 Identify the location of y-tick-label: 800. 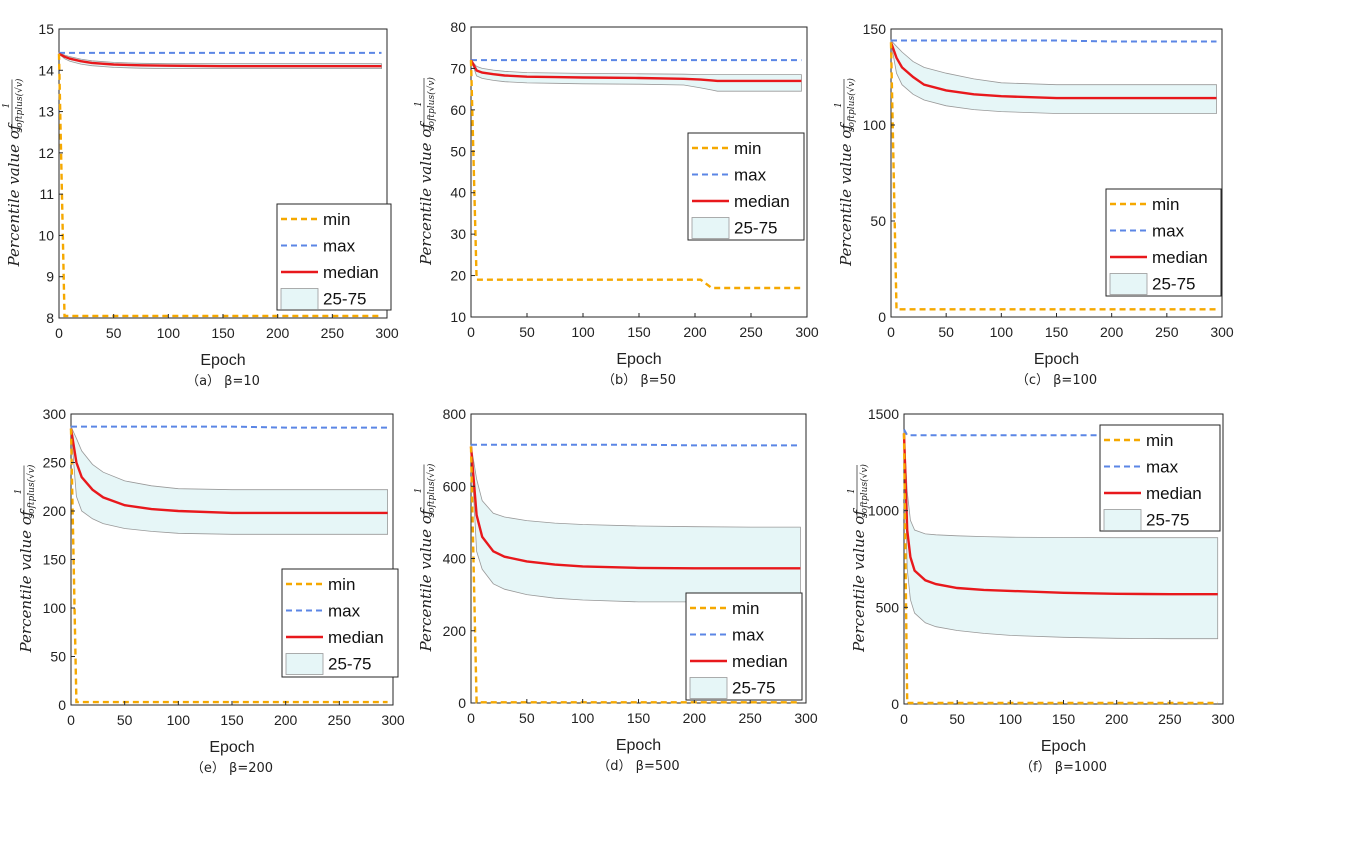
(455, 414).